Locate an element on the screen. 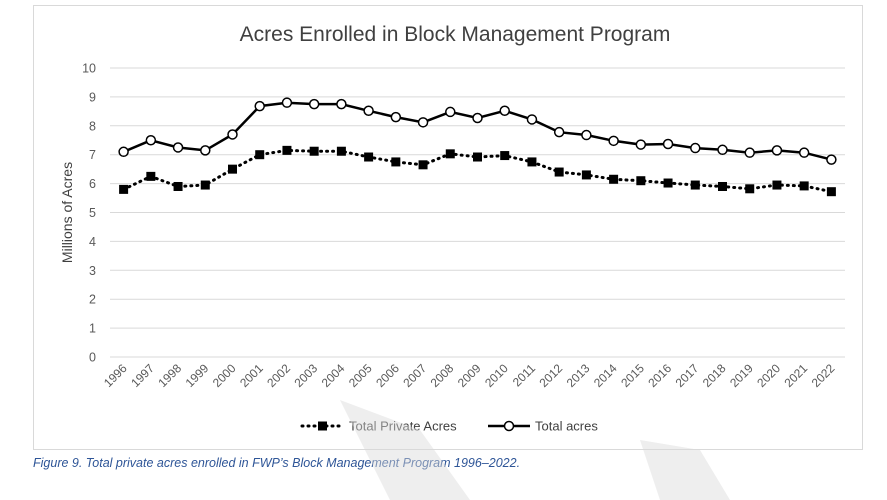 The height and width of the screenshot is (500, 887). x-tick-label: 2007 is located at coordinates (414, 375).